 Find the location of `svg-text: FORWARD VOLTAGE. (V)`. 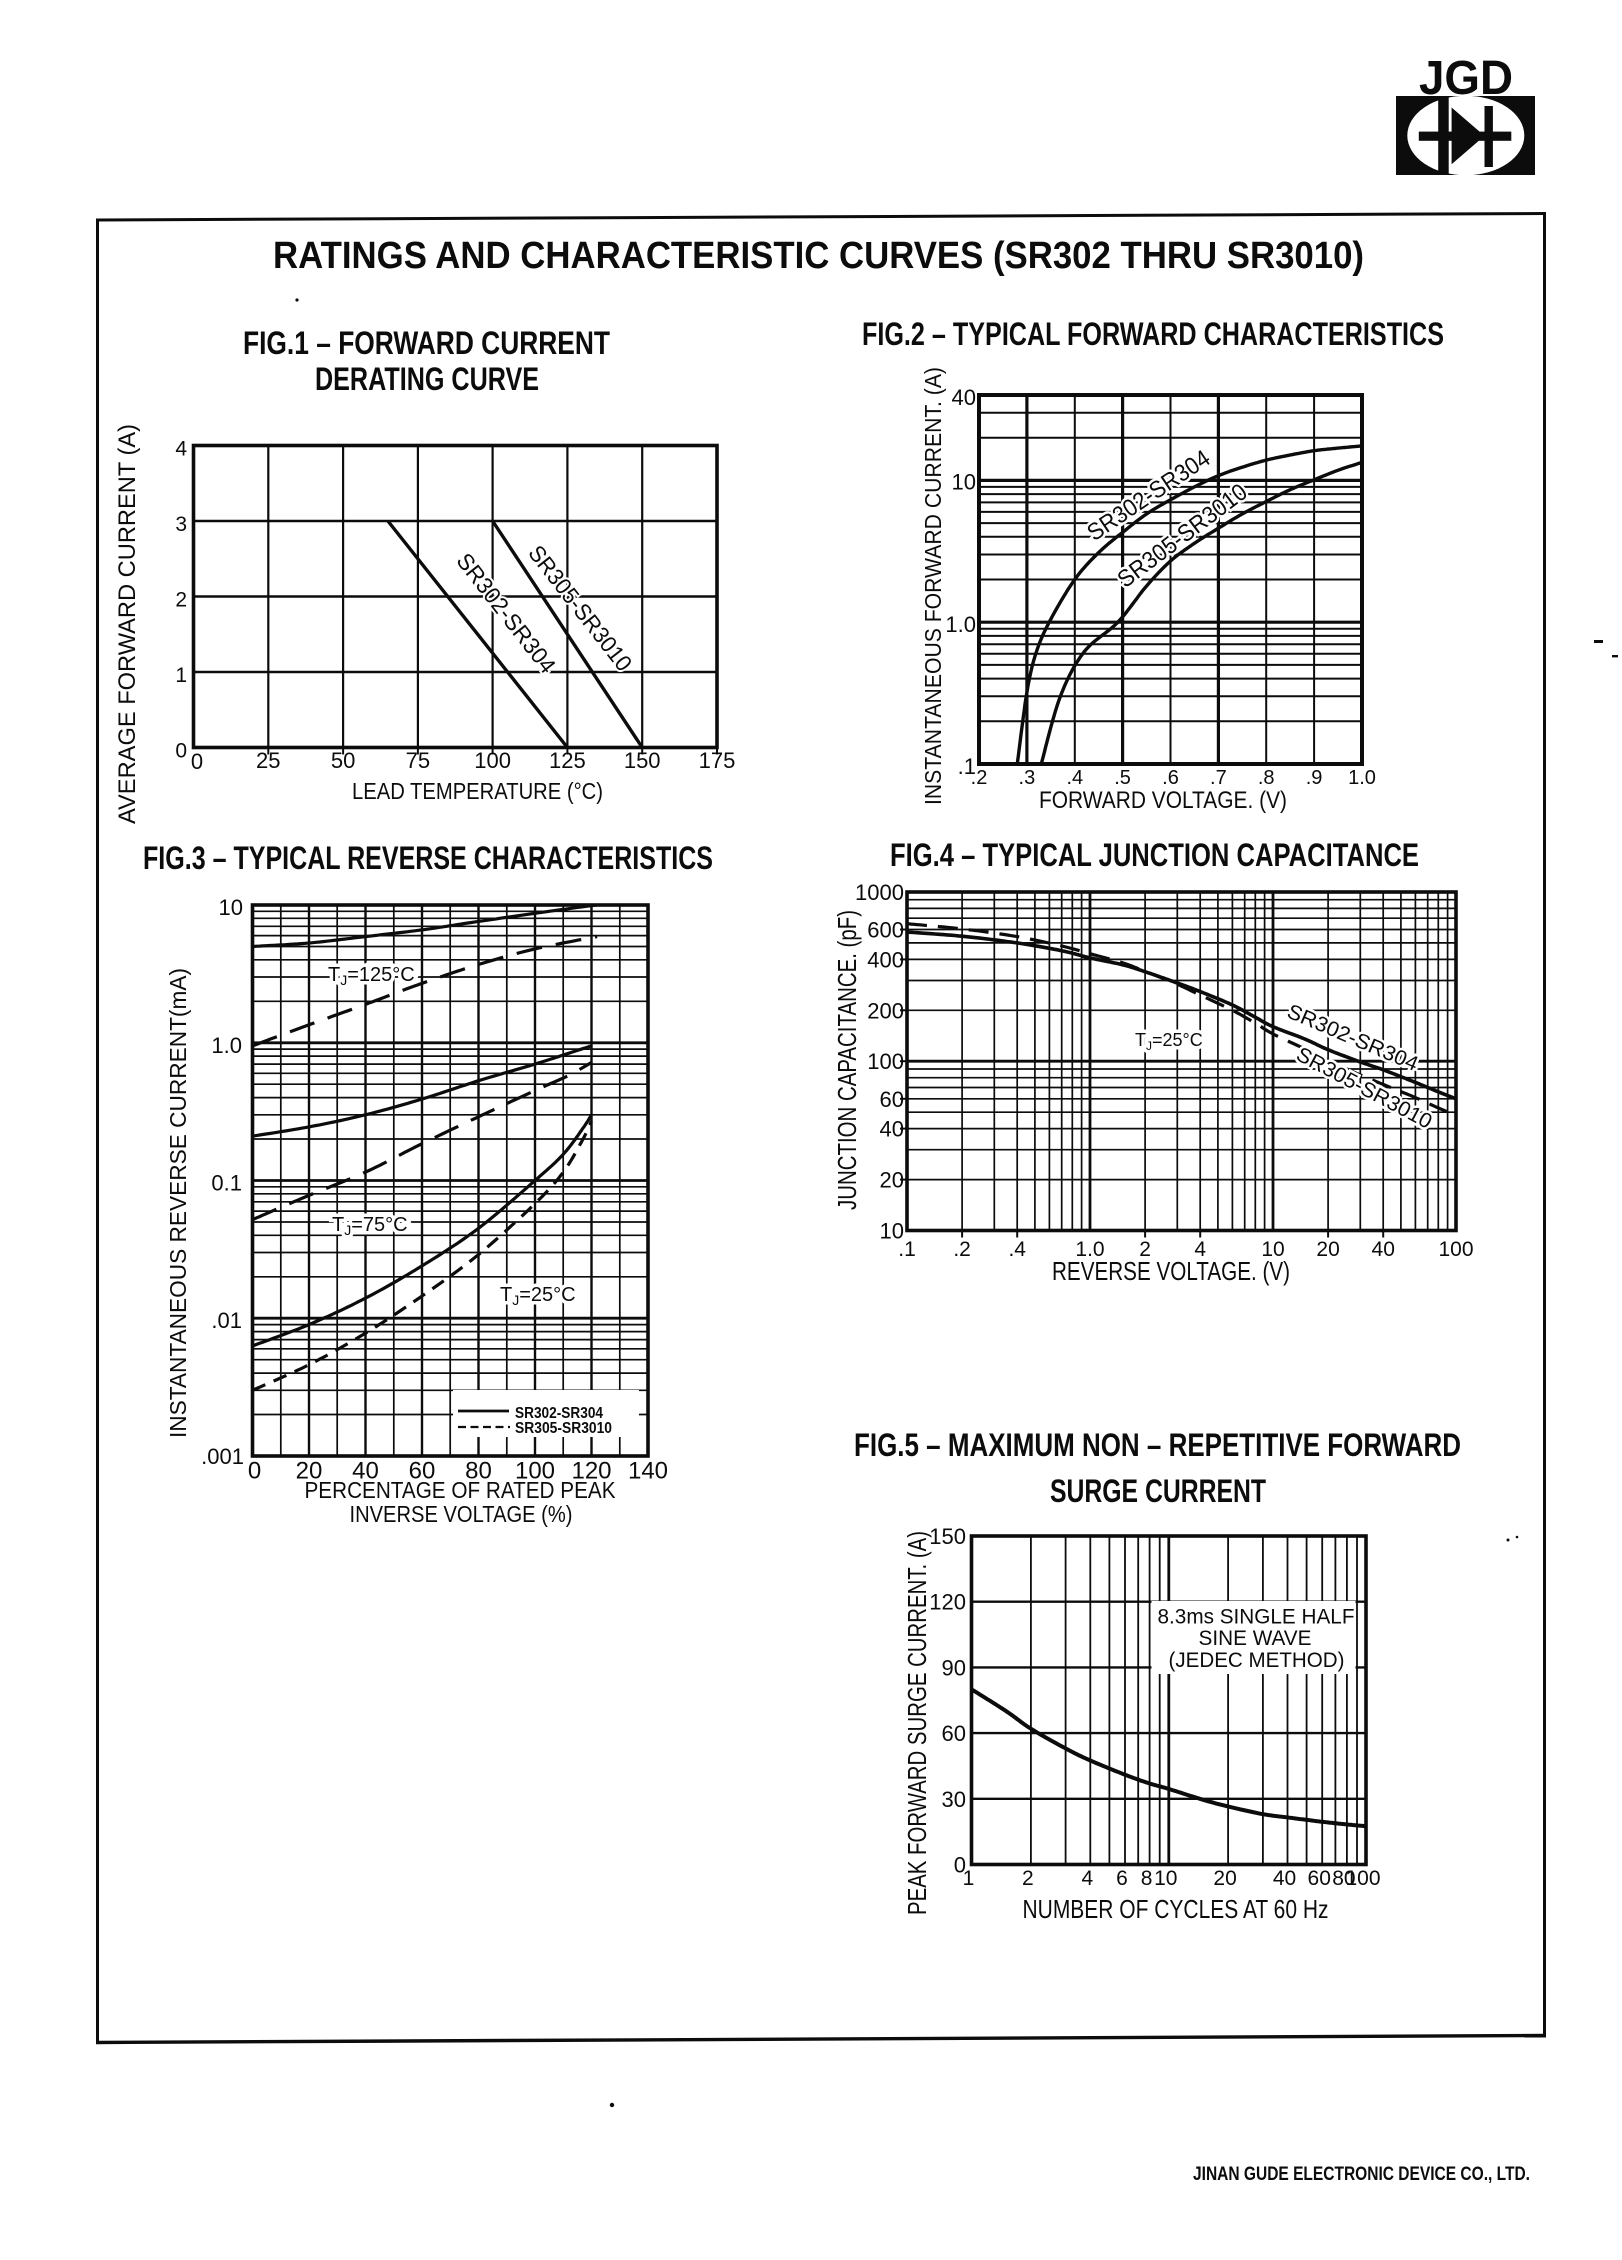

svg-text: FORWARD VOLTAGE. (V) is located at coordinates (1163, 800).